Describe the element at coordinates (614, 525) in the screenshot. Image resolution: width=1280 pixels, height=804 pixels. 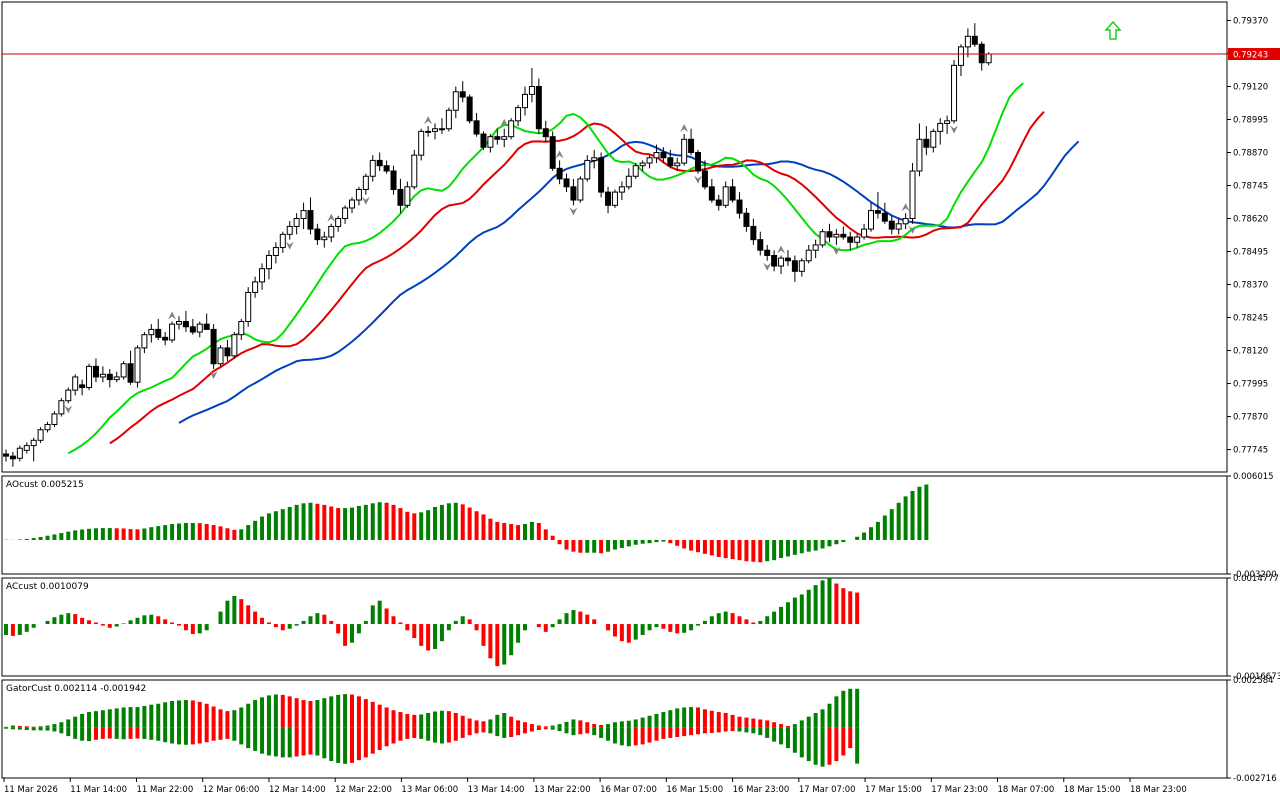
I see `ao-frame` at that location.